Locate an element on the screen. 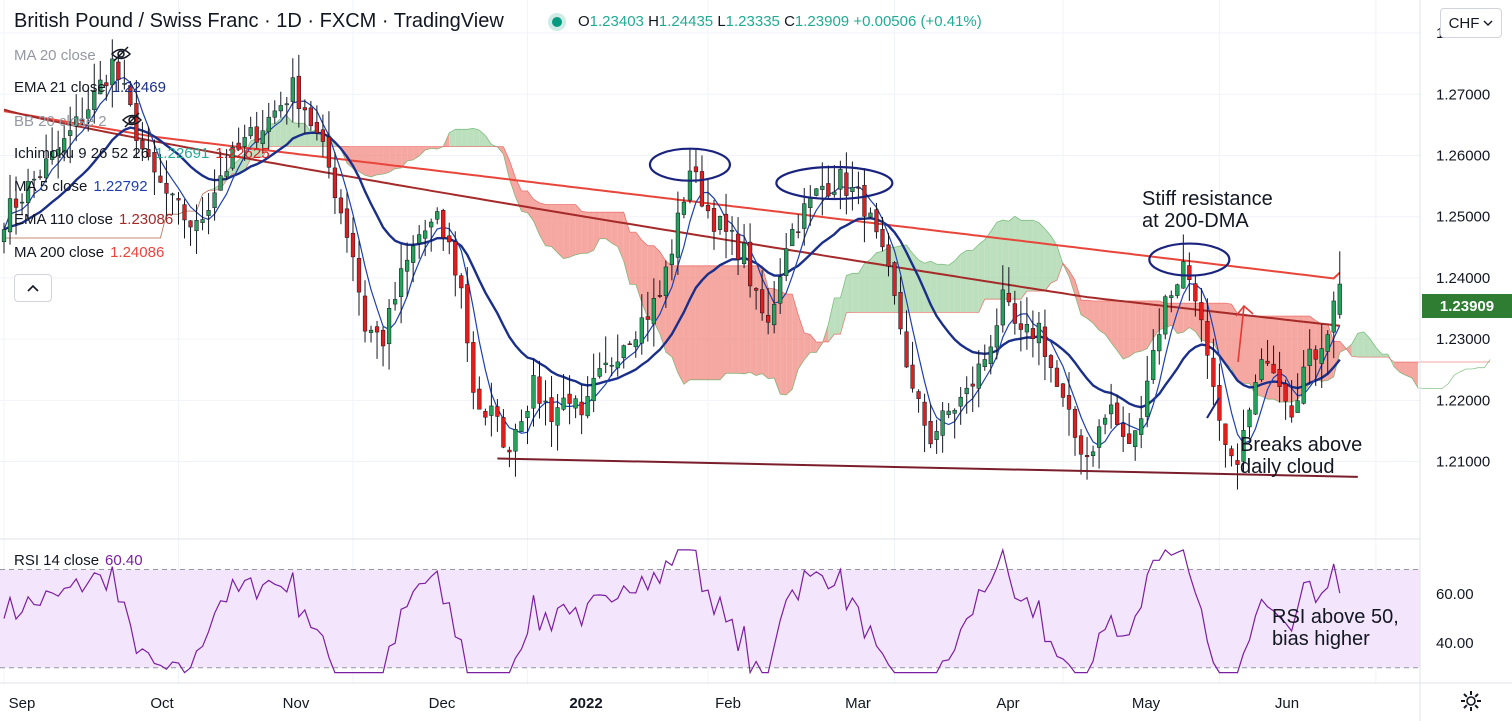 The image size is (1512, 721). legend-bb: BB 20 close 2 is located at coordinates (78, 122).